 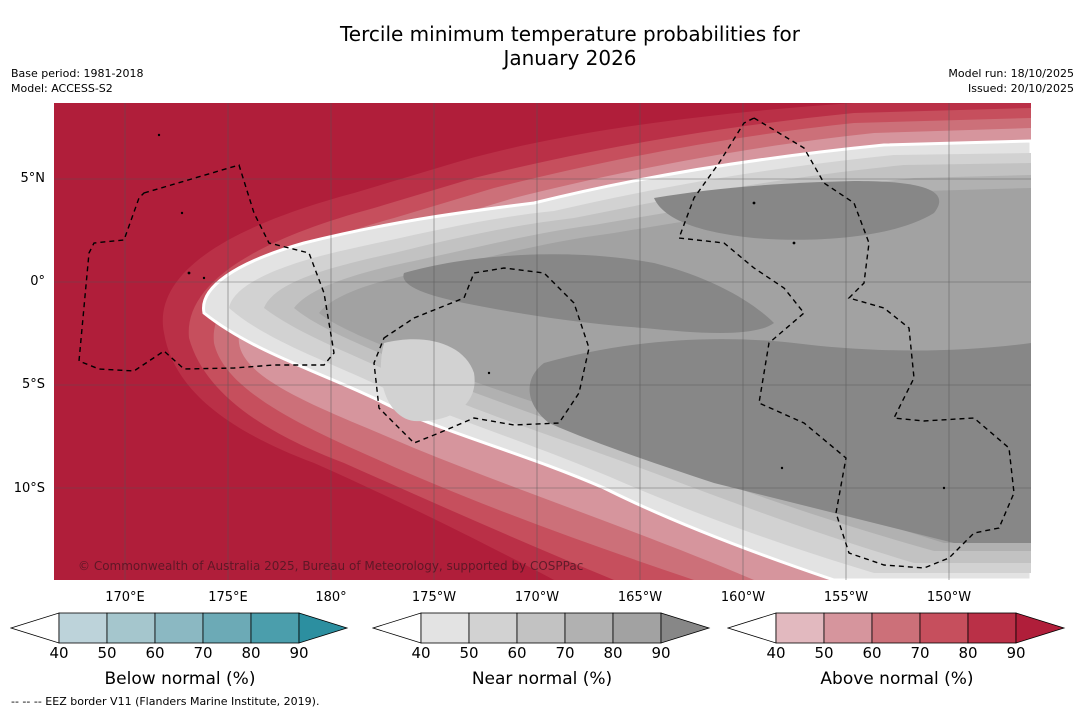 I want to click on near-band-90-north, so click(x=797, y=210).